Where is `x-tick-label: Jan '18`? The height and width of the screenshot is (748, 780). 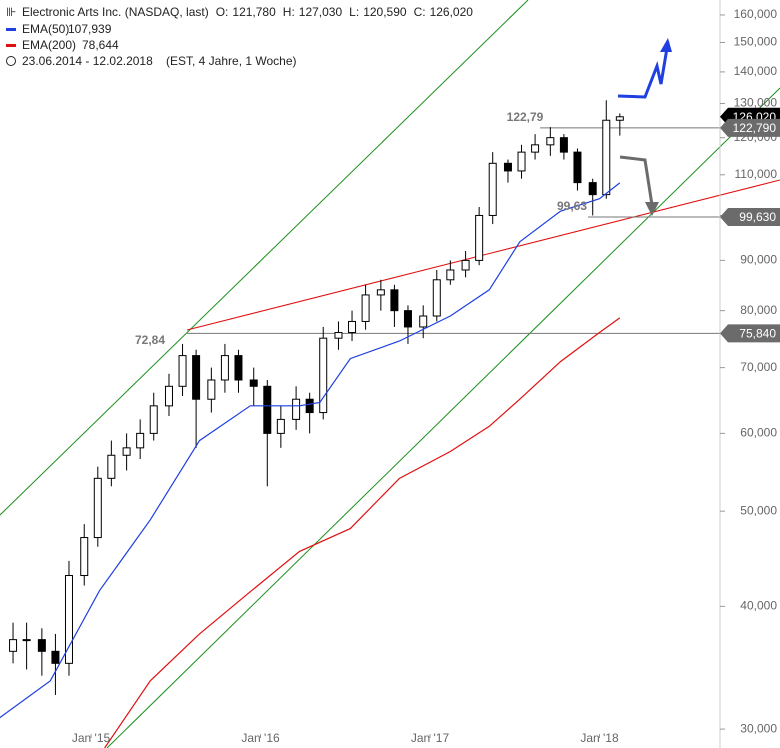 x-tick-label: Jan '18 is located at coordinates (599, 738).